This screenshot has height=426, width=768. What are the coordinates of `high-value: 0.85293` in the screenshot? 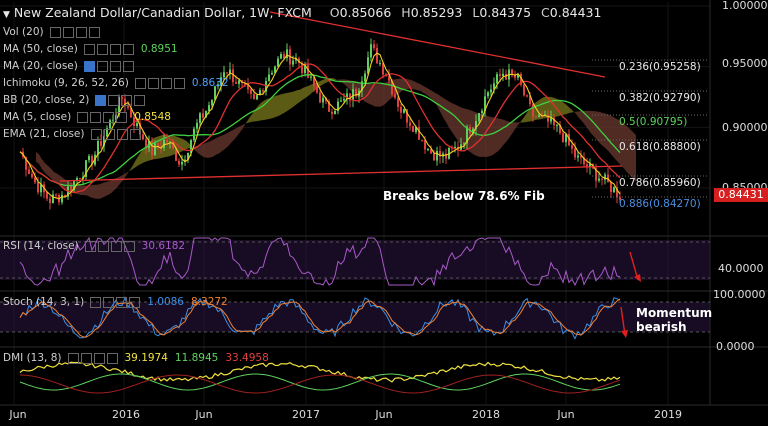 It's located at (436, 12).